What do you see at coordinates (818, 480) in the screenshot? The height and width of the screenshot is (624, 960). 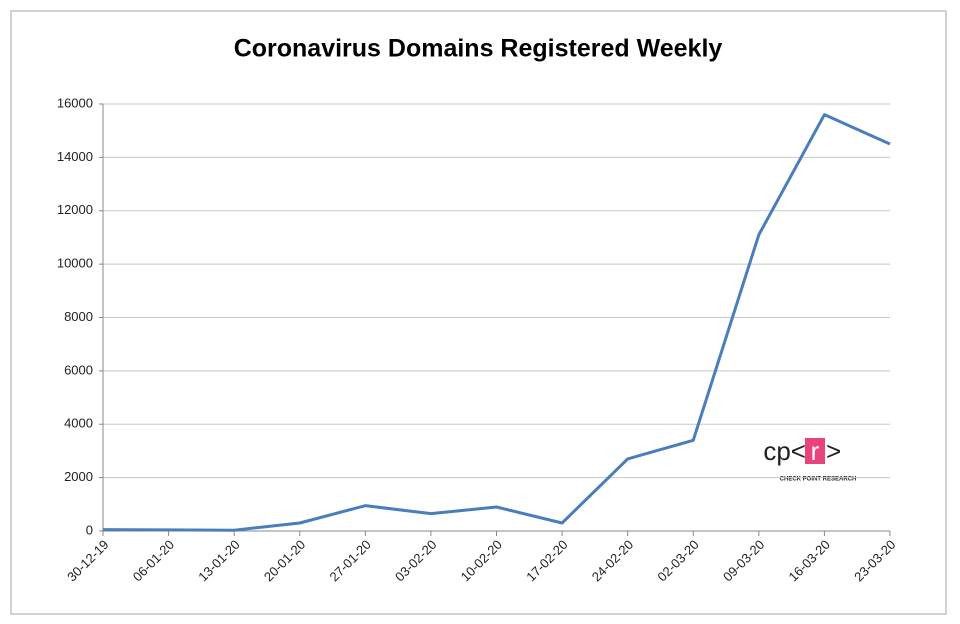 I see `logo-caption: CHECK POINT RESEARCH` at bounding box center [818, 480].